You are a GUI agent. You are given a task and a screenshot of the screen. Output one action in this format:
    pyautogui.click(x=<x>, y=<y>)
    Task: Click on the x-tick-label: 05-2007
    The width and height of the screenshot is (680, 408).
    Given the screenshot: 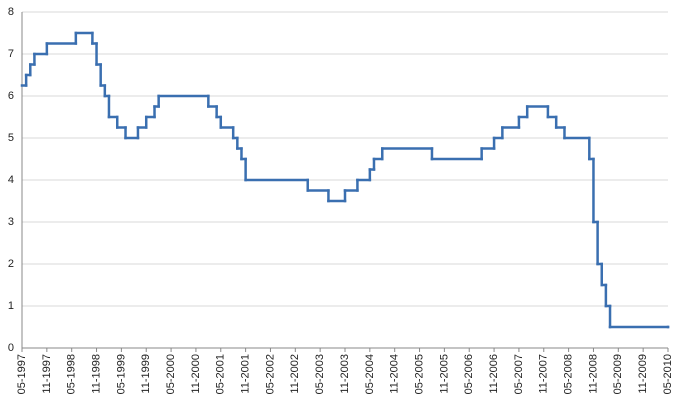 What is the action you would take?
    pyautogui.click(x=519, y=374)
    